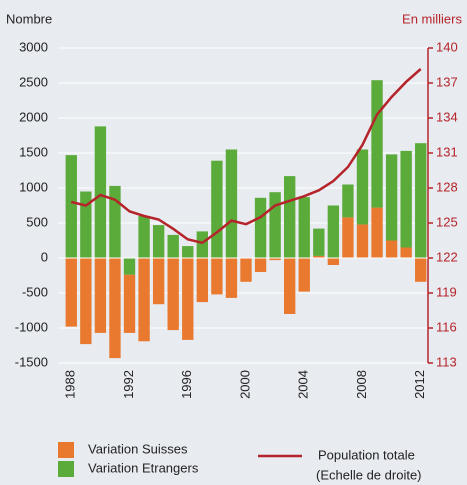 This screenshot has width=467, height=485. I want to click on y-tick-label: -1000, so click(31, 326).